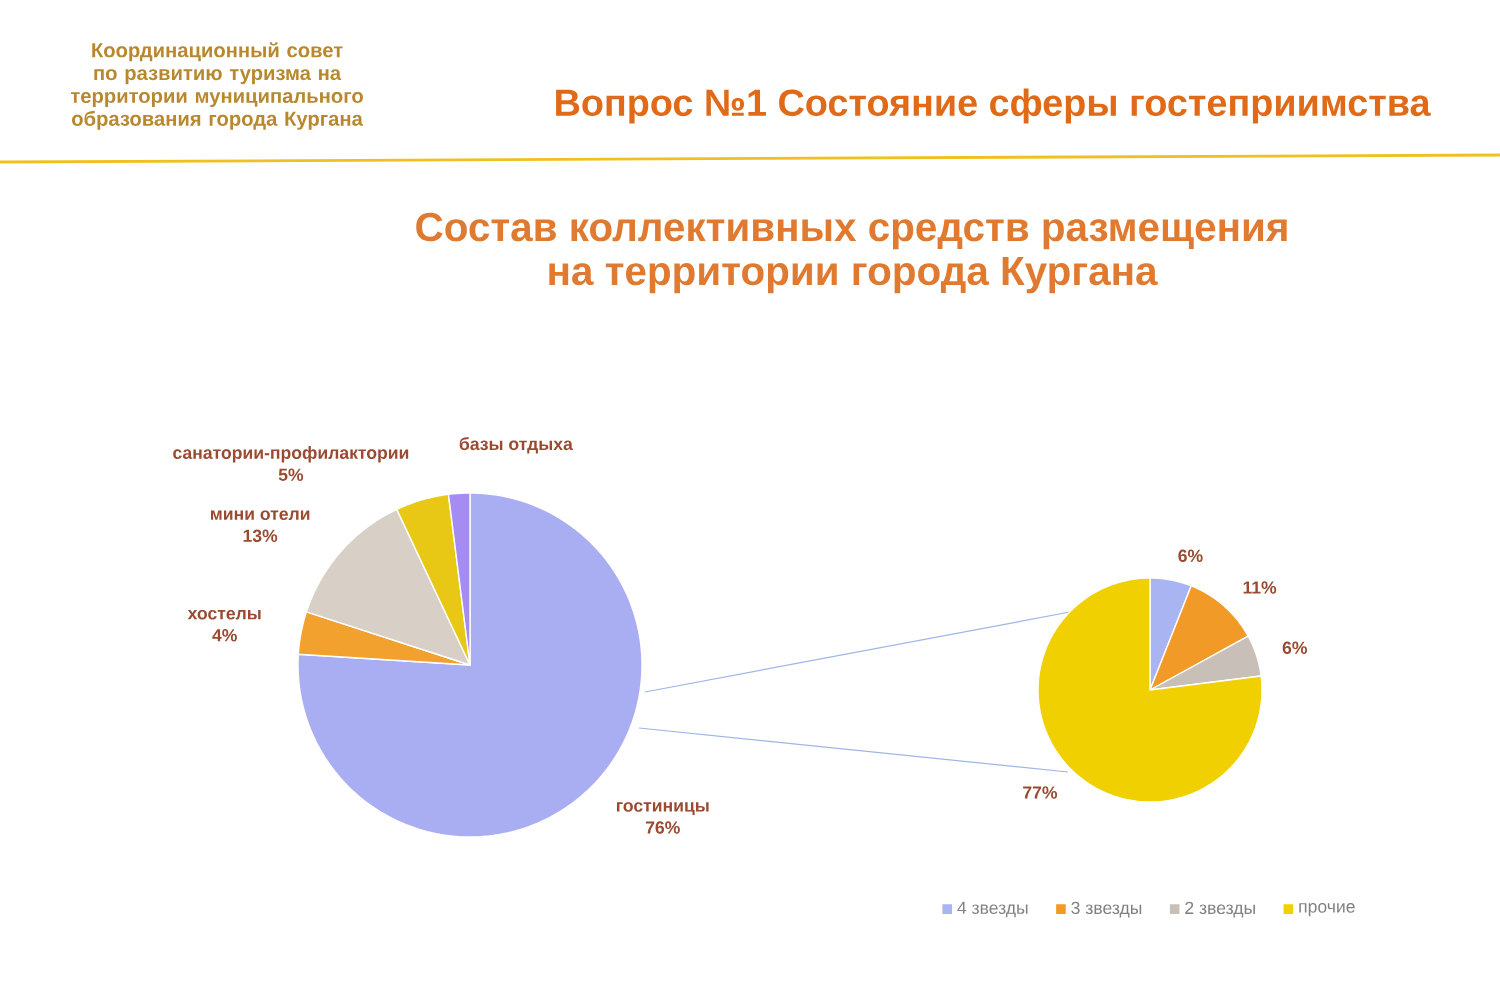 This screenshot has height=1000, width=1500. What do you see at coordinates (291, 474) in the screenshot?
I see `data-label: 5%` at bounding box center [291, 474].